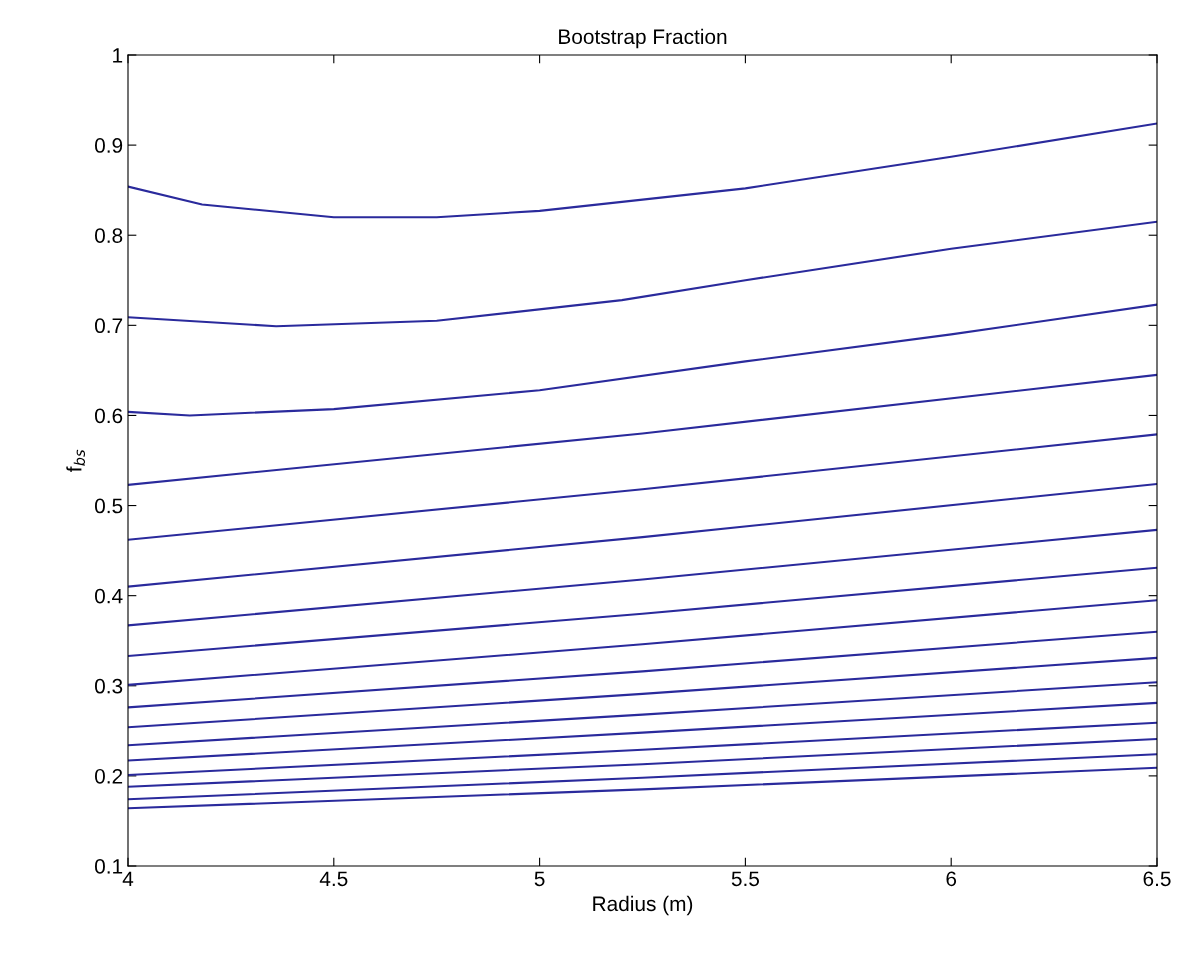 This screenshot has height=957, width=1182. Describe the element at coordinates (108, 866) in the screenshot. I see `y-tick-label: 0.1` at that location.